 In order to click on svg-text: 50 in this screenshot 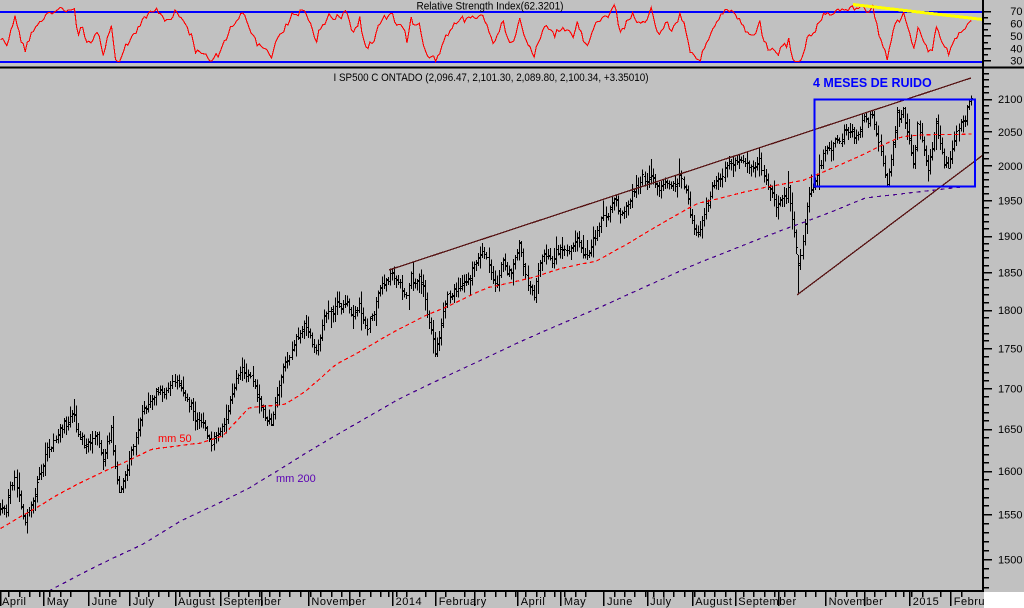, I will do `click(1016, 37)`.